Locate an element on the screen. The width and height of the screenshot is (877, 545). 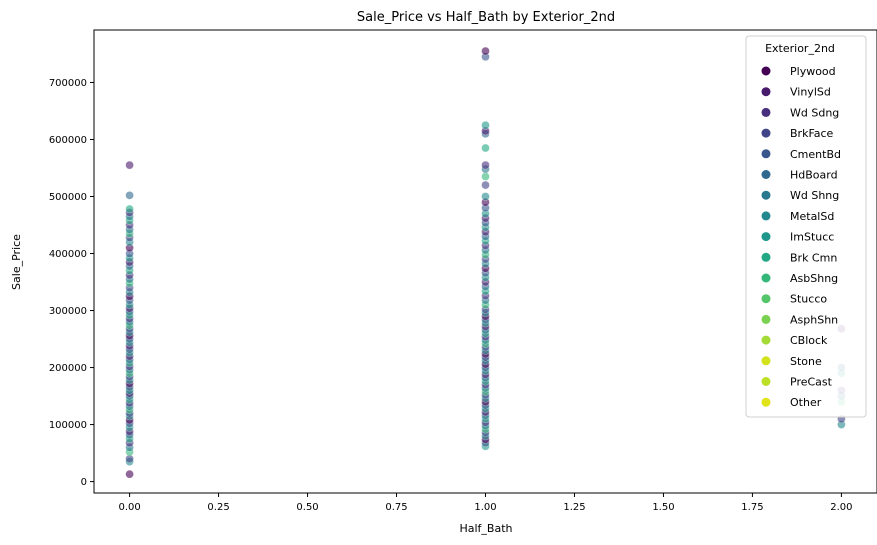
legend-label: VinylSd is located at coordinates (810, 92).